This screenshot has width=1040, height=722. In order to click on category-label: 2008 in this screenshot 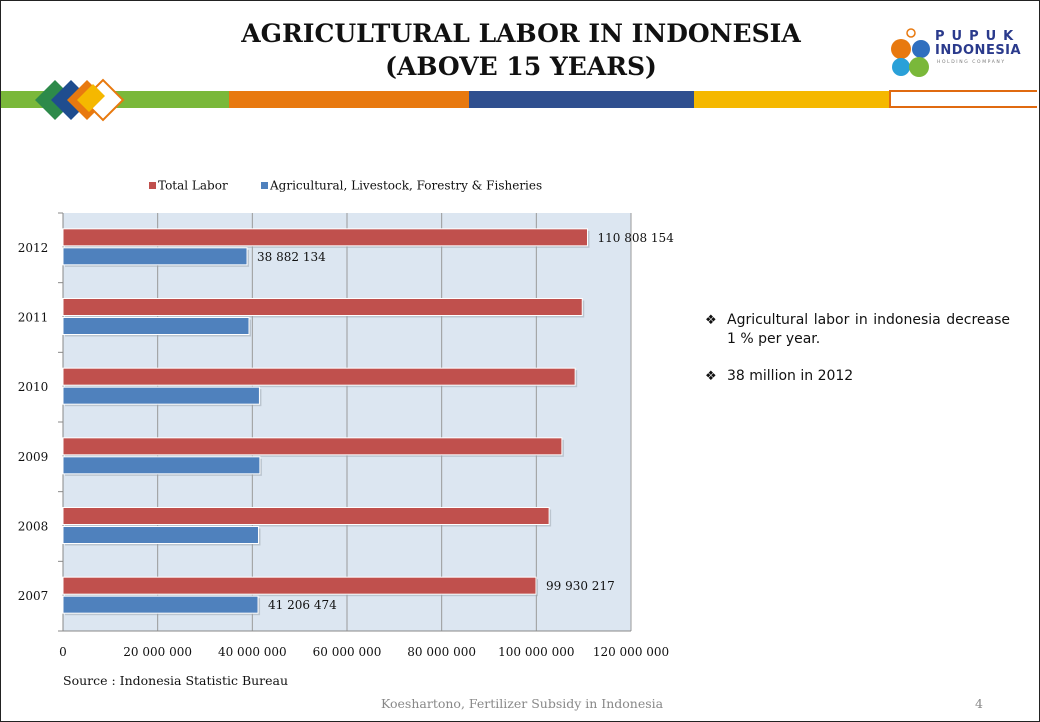, I will do `click(33, 527)`.